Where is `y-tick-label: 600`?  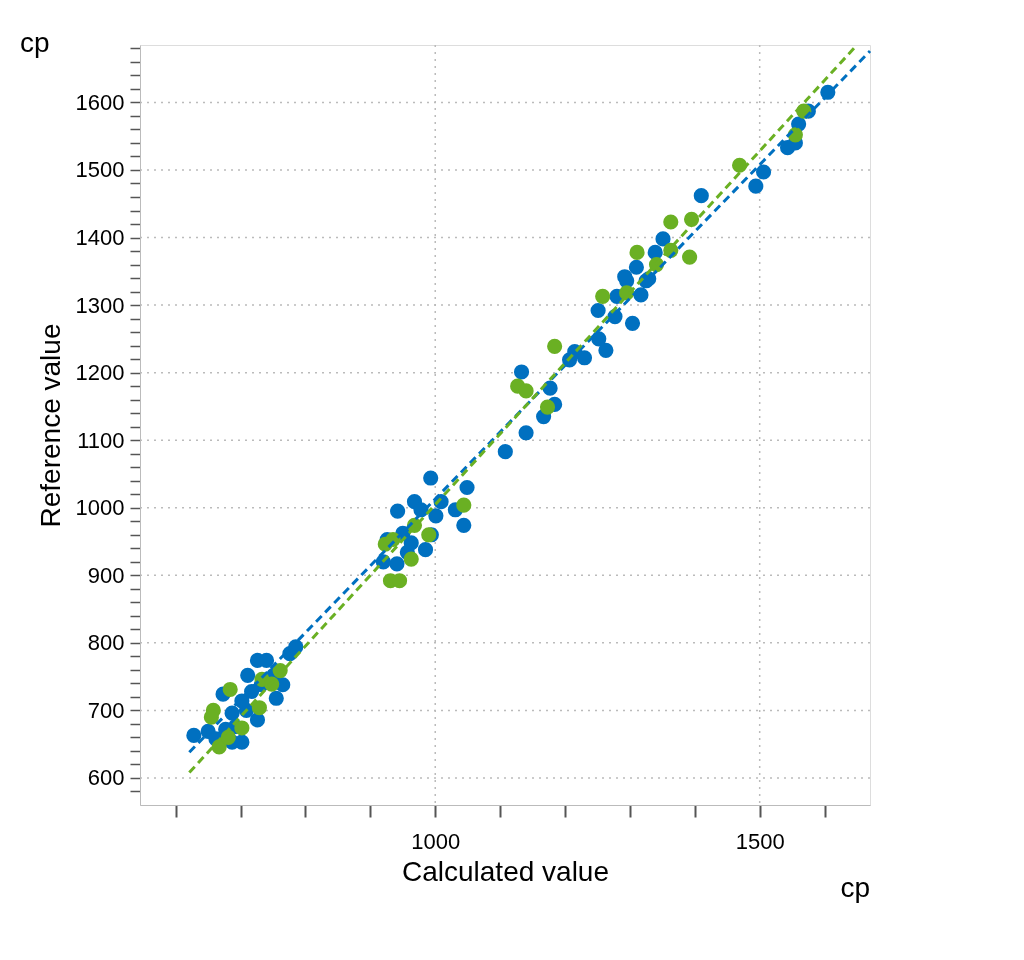 y-tick-label: 600 is located at coordinates (106, 778).